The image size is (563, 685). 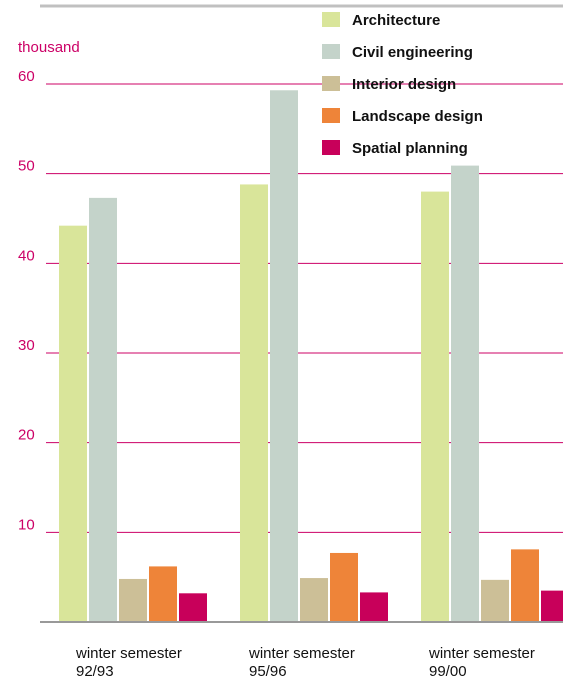 I want to click on legend-label: Architecture, so click(x=396, y=20).